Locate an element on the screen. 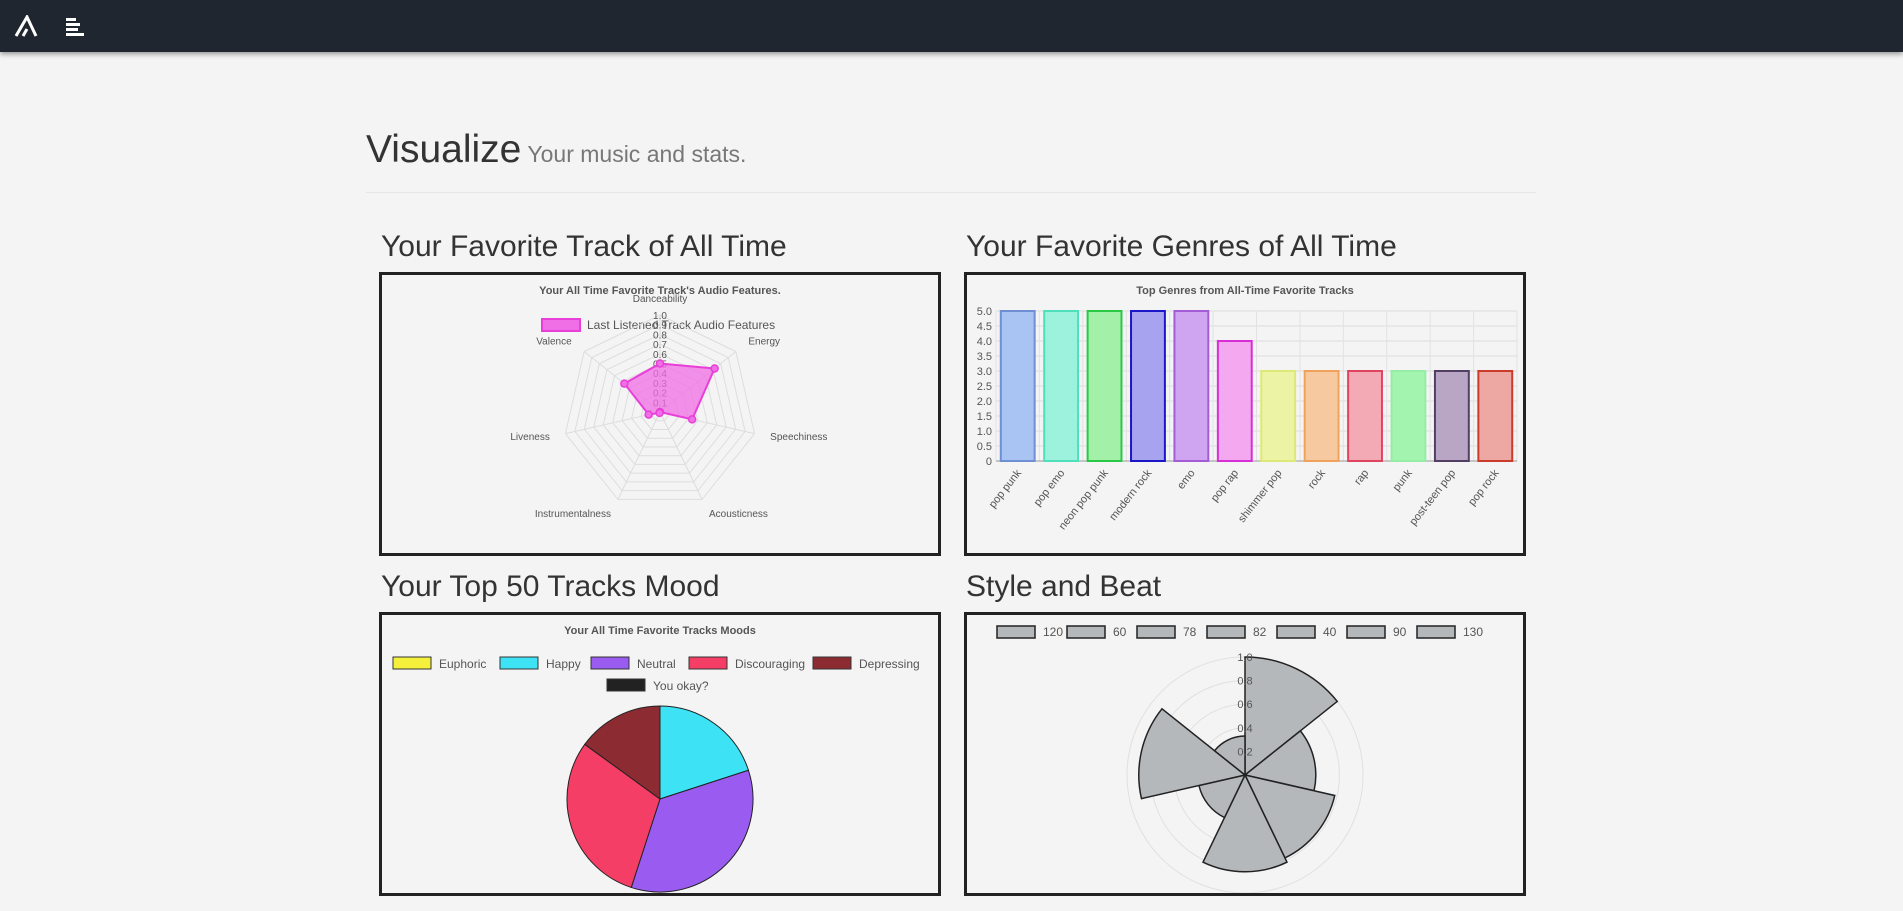 This screenshot has width=1903, height=911. polar-tick-label: 0.6 is located at coordinates (1244, 705).